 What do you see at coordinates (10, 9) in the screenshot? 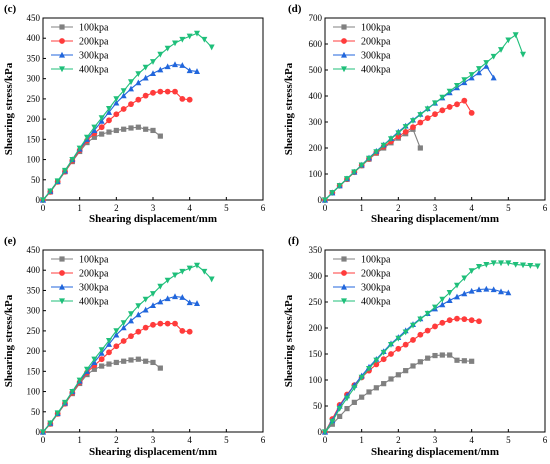
I see `panel-label: (c)` at bounding box center [10, 9].